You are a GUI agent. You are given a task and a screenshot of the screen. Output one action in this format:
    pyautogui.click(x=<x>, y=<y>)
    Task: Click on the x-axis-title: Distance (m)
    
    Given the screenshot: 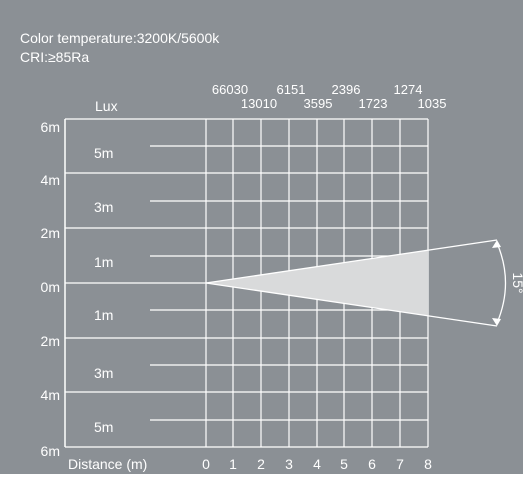 What is the action you would take?
    pyautogui.click(x=107, y=464)
    